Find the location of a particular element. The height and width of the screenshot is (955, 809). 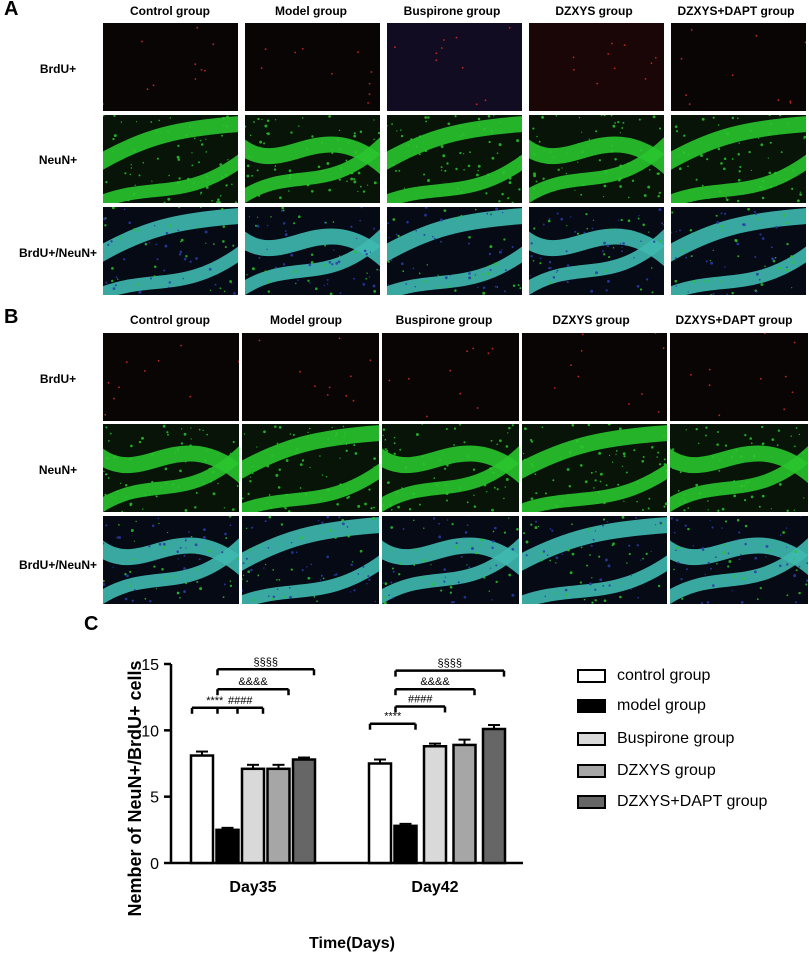

panel-a-row-label-brdu: BrdU+ is located at coordinates (58, 69).